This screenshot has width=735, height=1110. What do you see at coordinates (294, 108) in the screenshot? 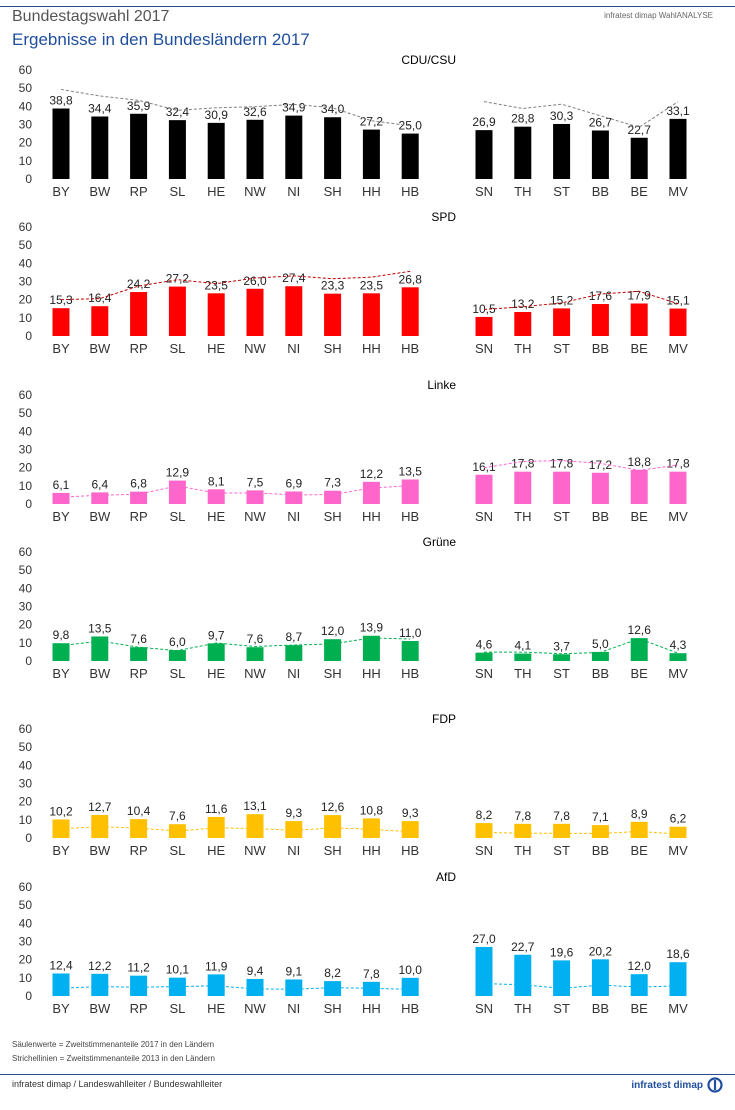
I see `data-label: 34,9` at bounding box center [294, 108].